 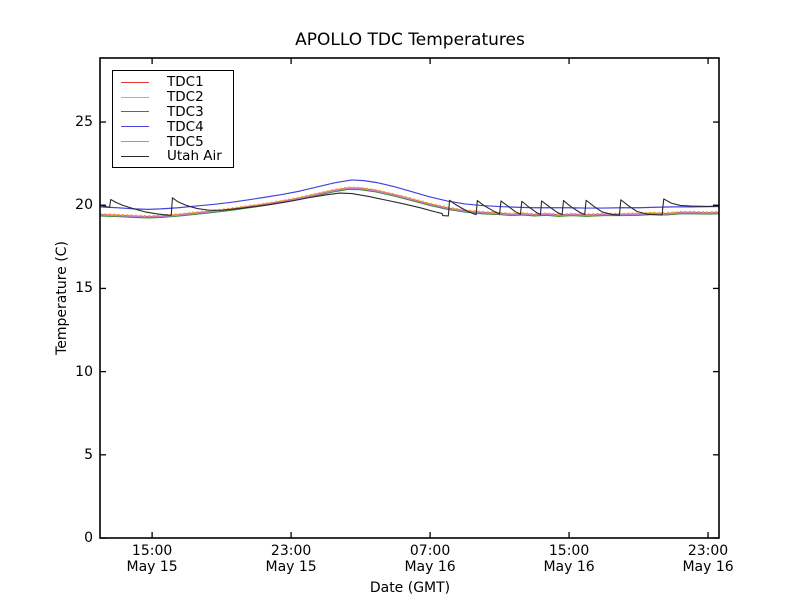 I want to click on series-line-tdc2, so click(x=409, y=201).